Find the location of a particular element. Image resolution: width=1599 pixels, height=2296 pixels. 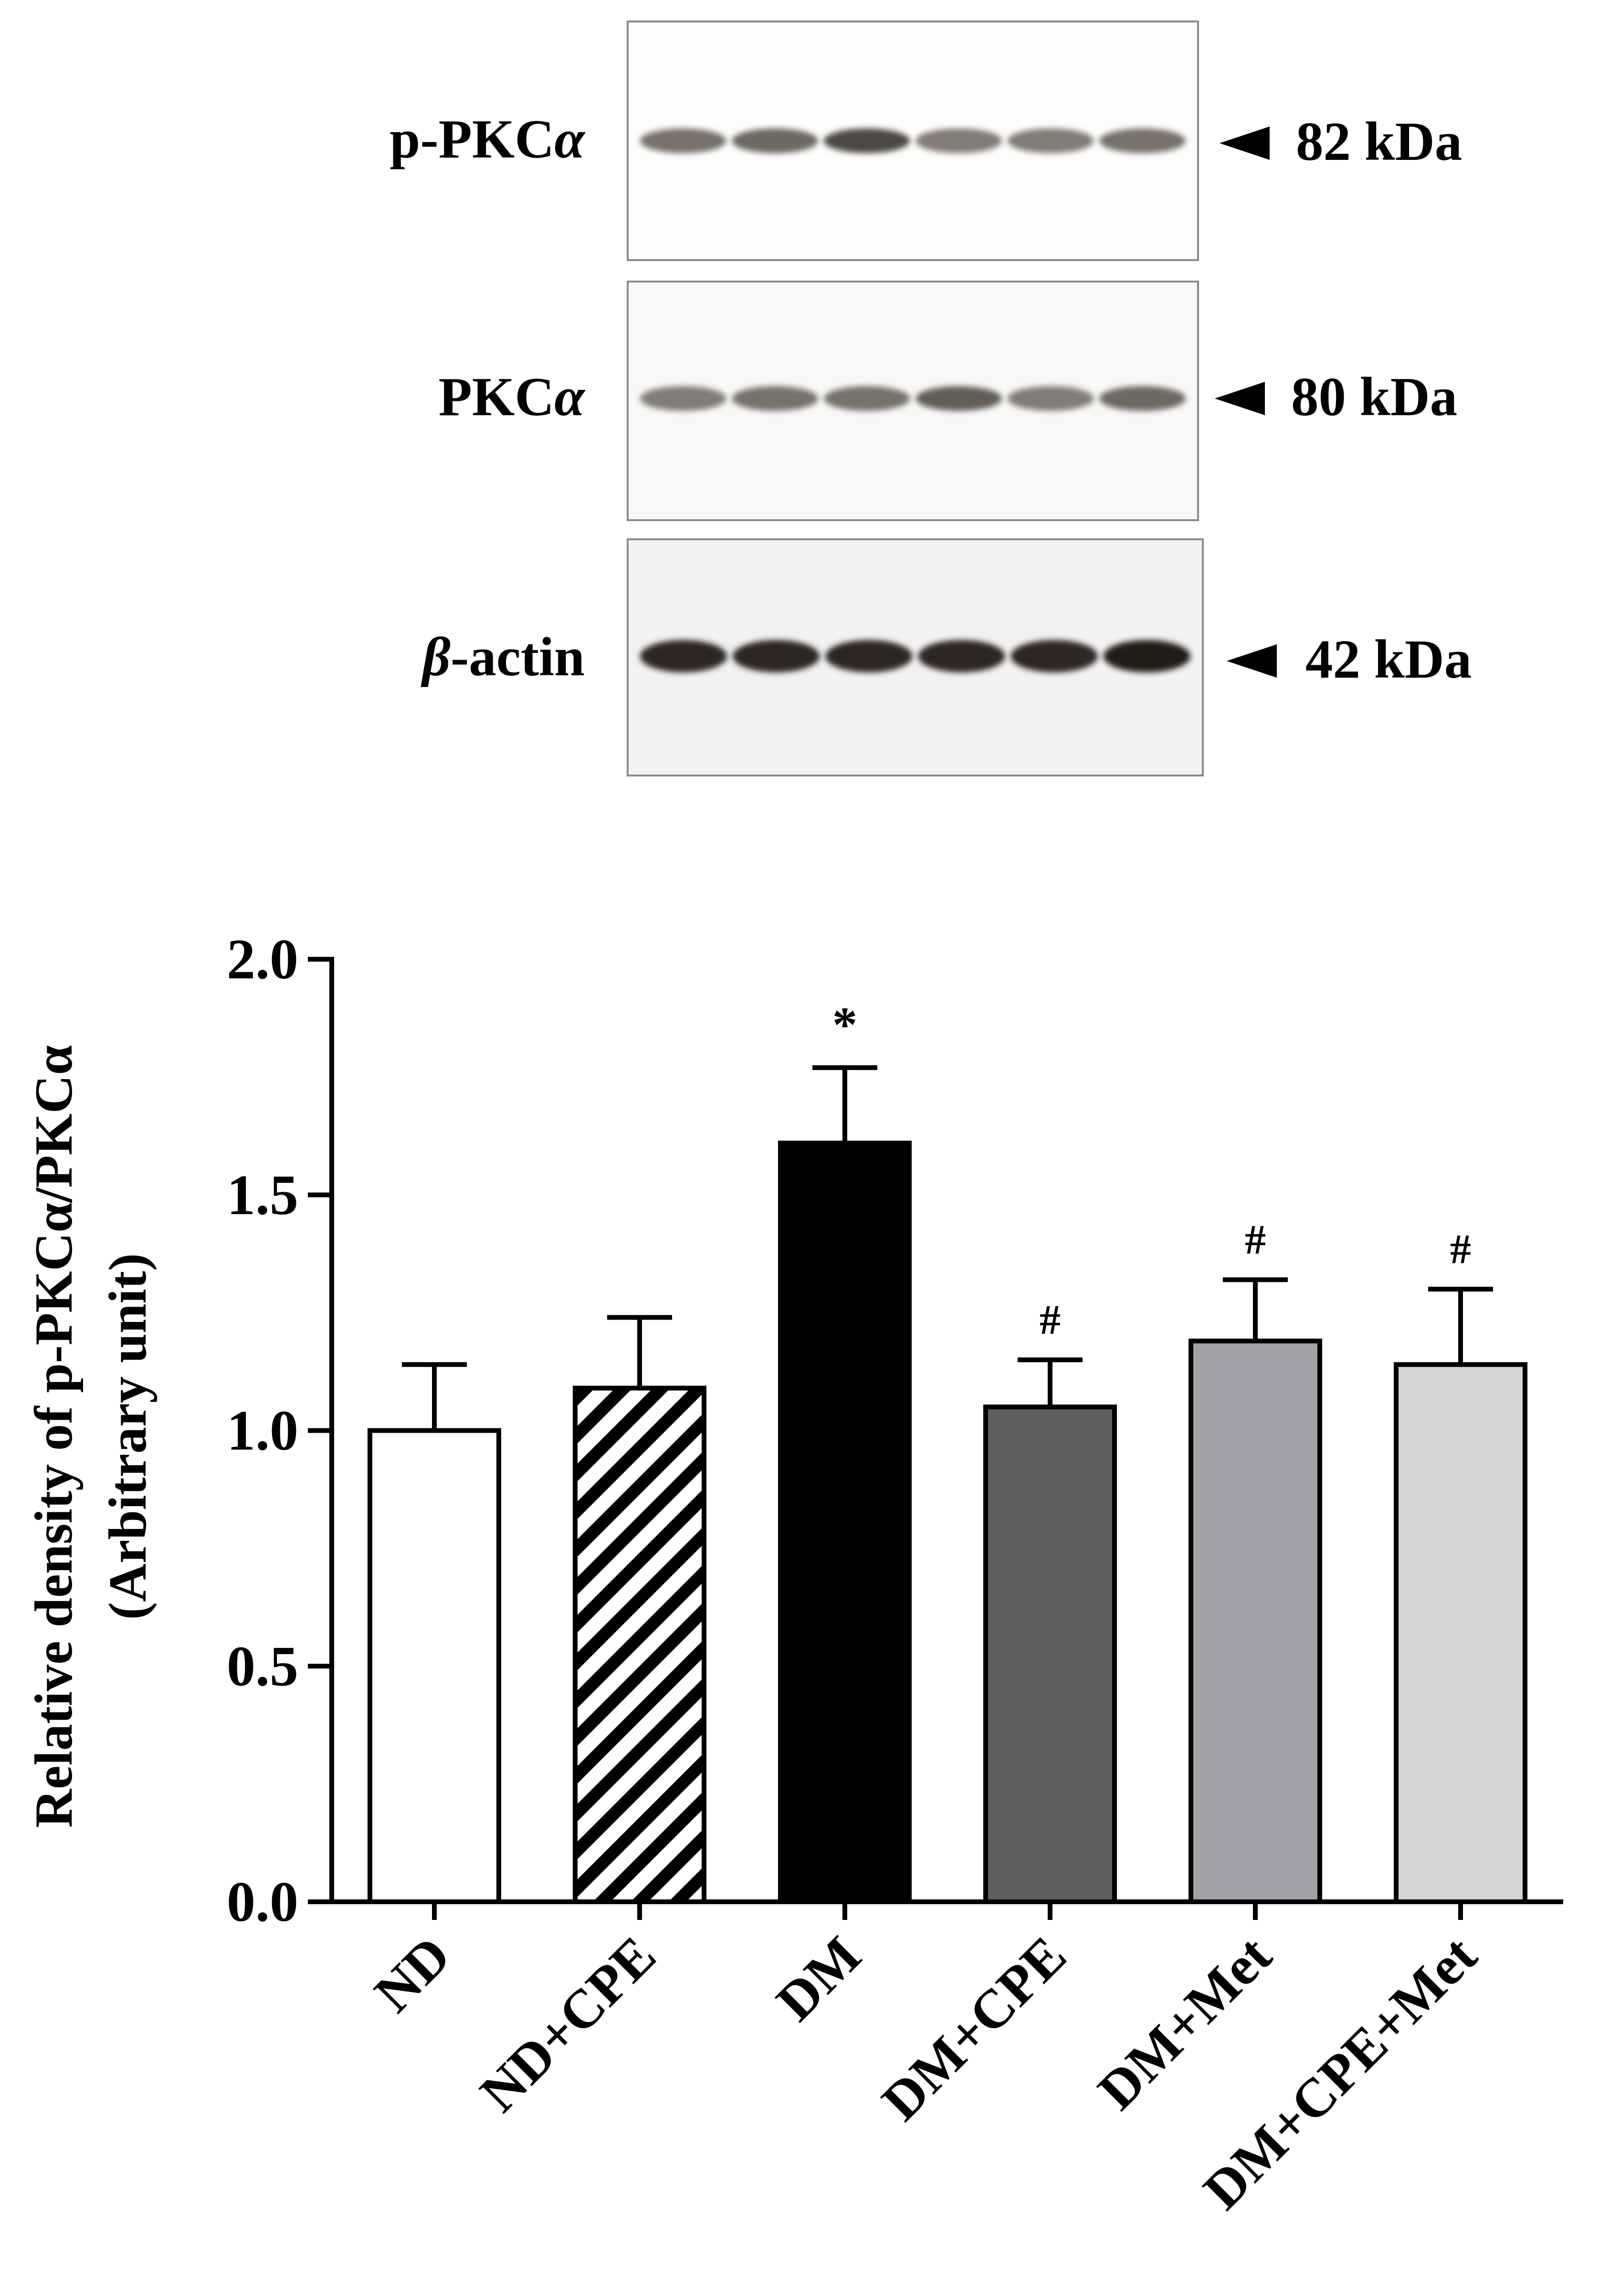

bar-dm is located at coordinates (845, 1522).